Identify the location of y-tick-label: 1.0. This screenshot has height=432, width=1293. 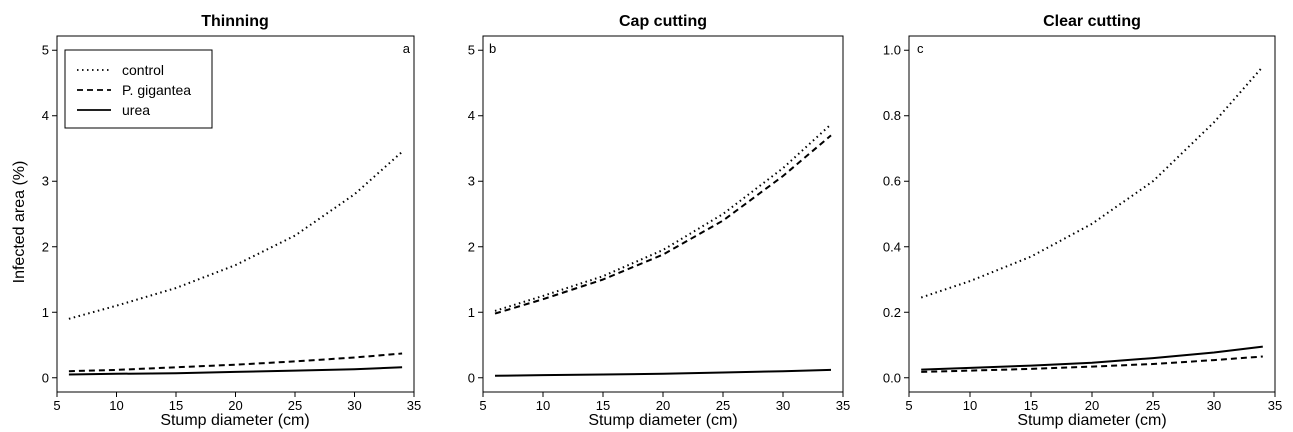
(892, 50).